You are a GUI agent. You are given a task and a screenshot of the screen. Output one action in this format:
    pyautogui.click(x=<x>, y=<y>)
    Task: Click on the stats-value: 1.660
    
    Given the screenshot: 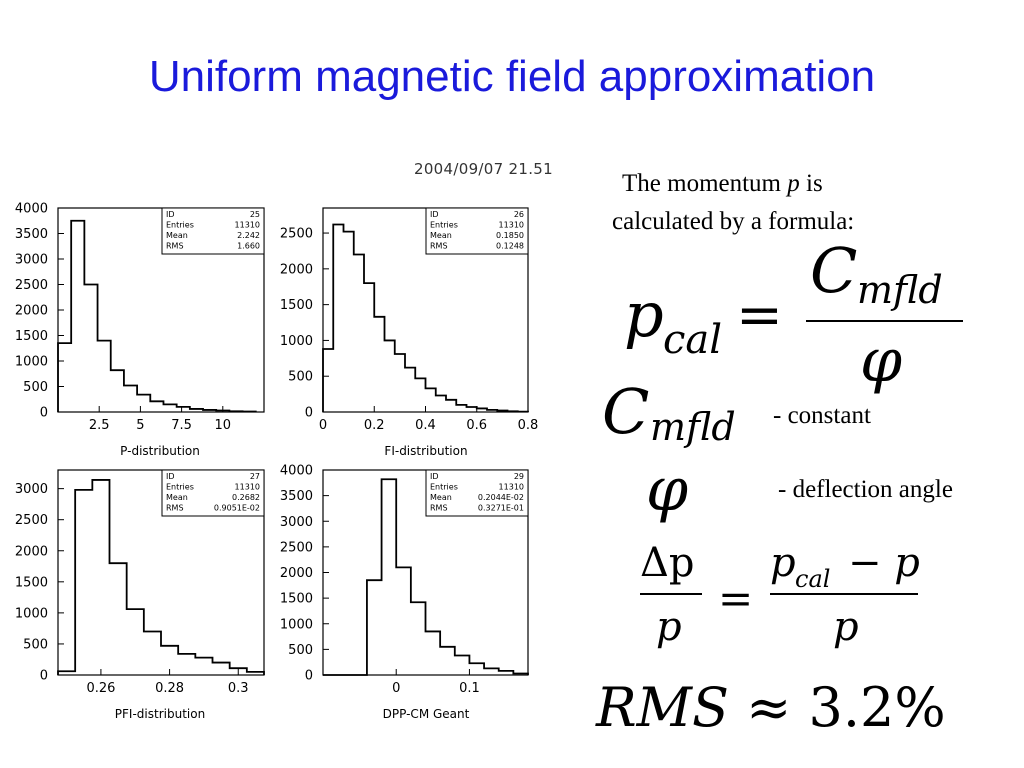 What is the action you would take?
    pyautogui.click(x=248, y=246)
    